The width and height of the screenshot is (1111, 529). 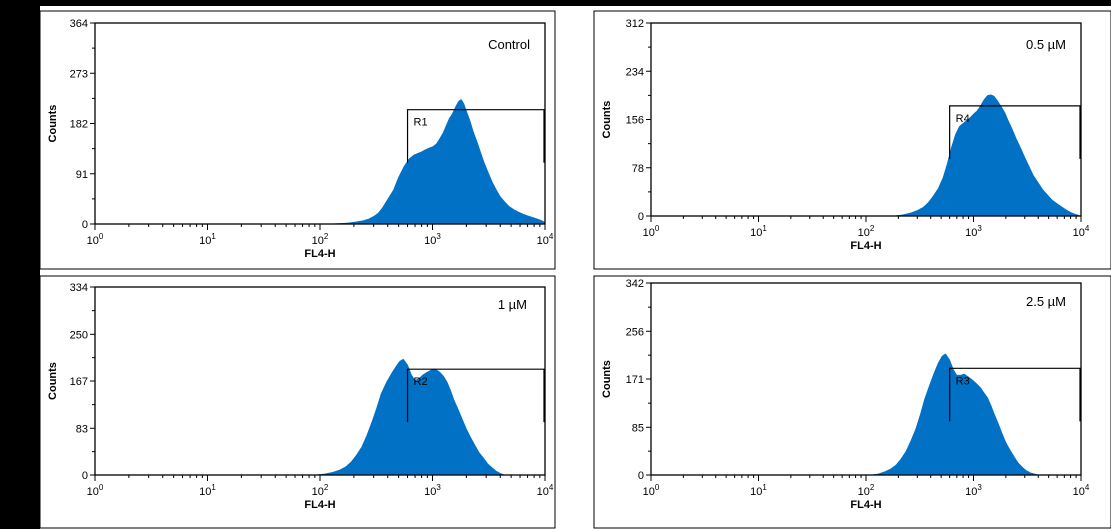 What do you see at coordinates (635, 284) in the screenshot?
I see `y-tick-label: 342` at bounding box center [635, 284].